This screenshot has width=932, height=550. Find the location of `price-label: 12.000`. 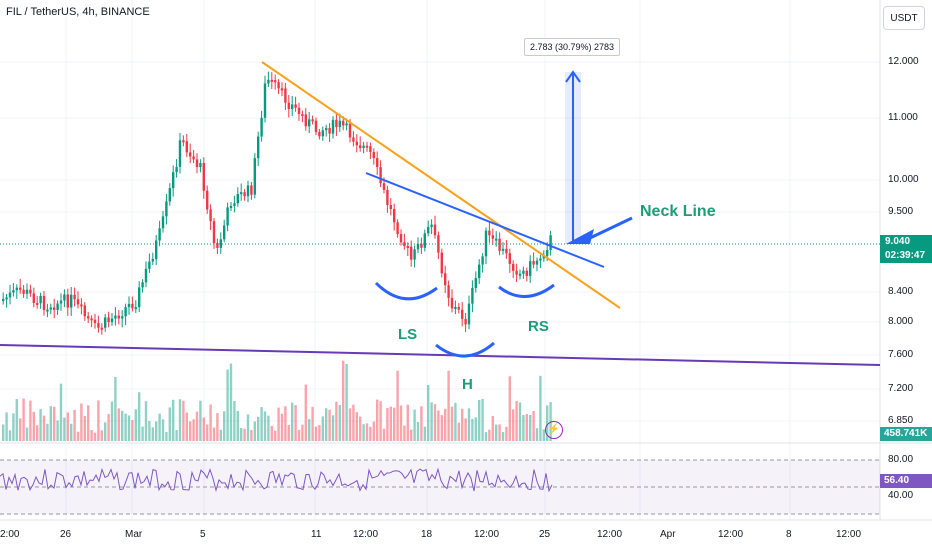

price-label: 12.000 is located at coordinates (903, 61).